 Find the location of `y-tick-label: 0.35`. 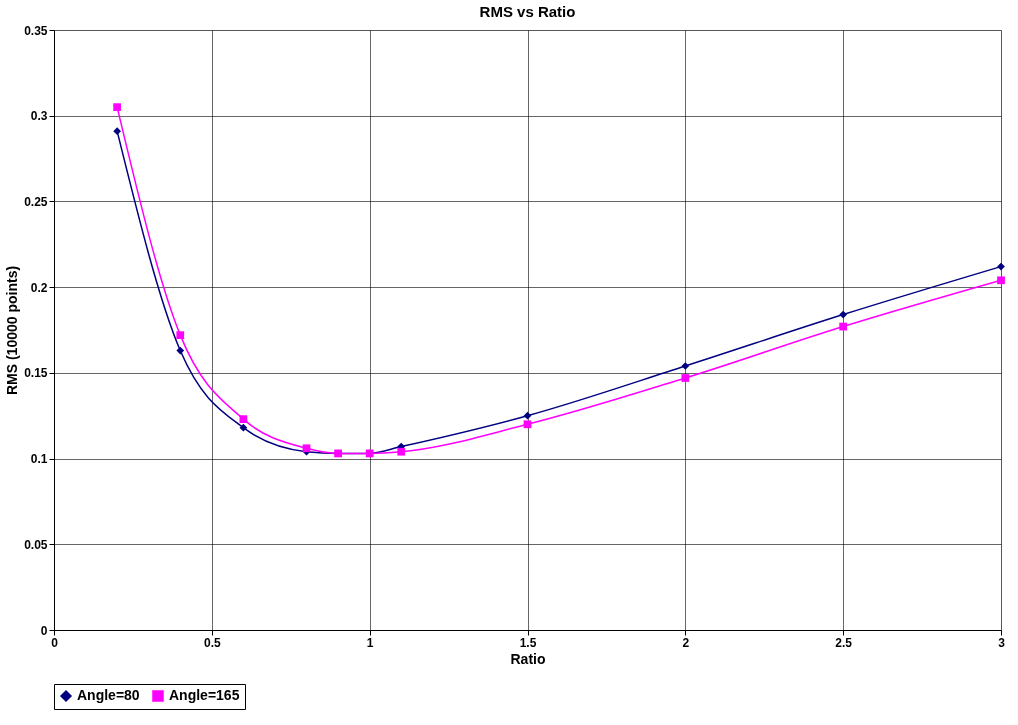

y-tick-label: 0.35 is located at coordinates (36, 30).